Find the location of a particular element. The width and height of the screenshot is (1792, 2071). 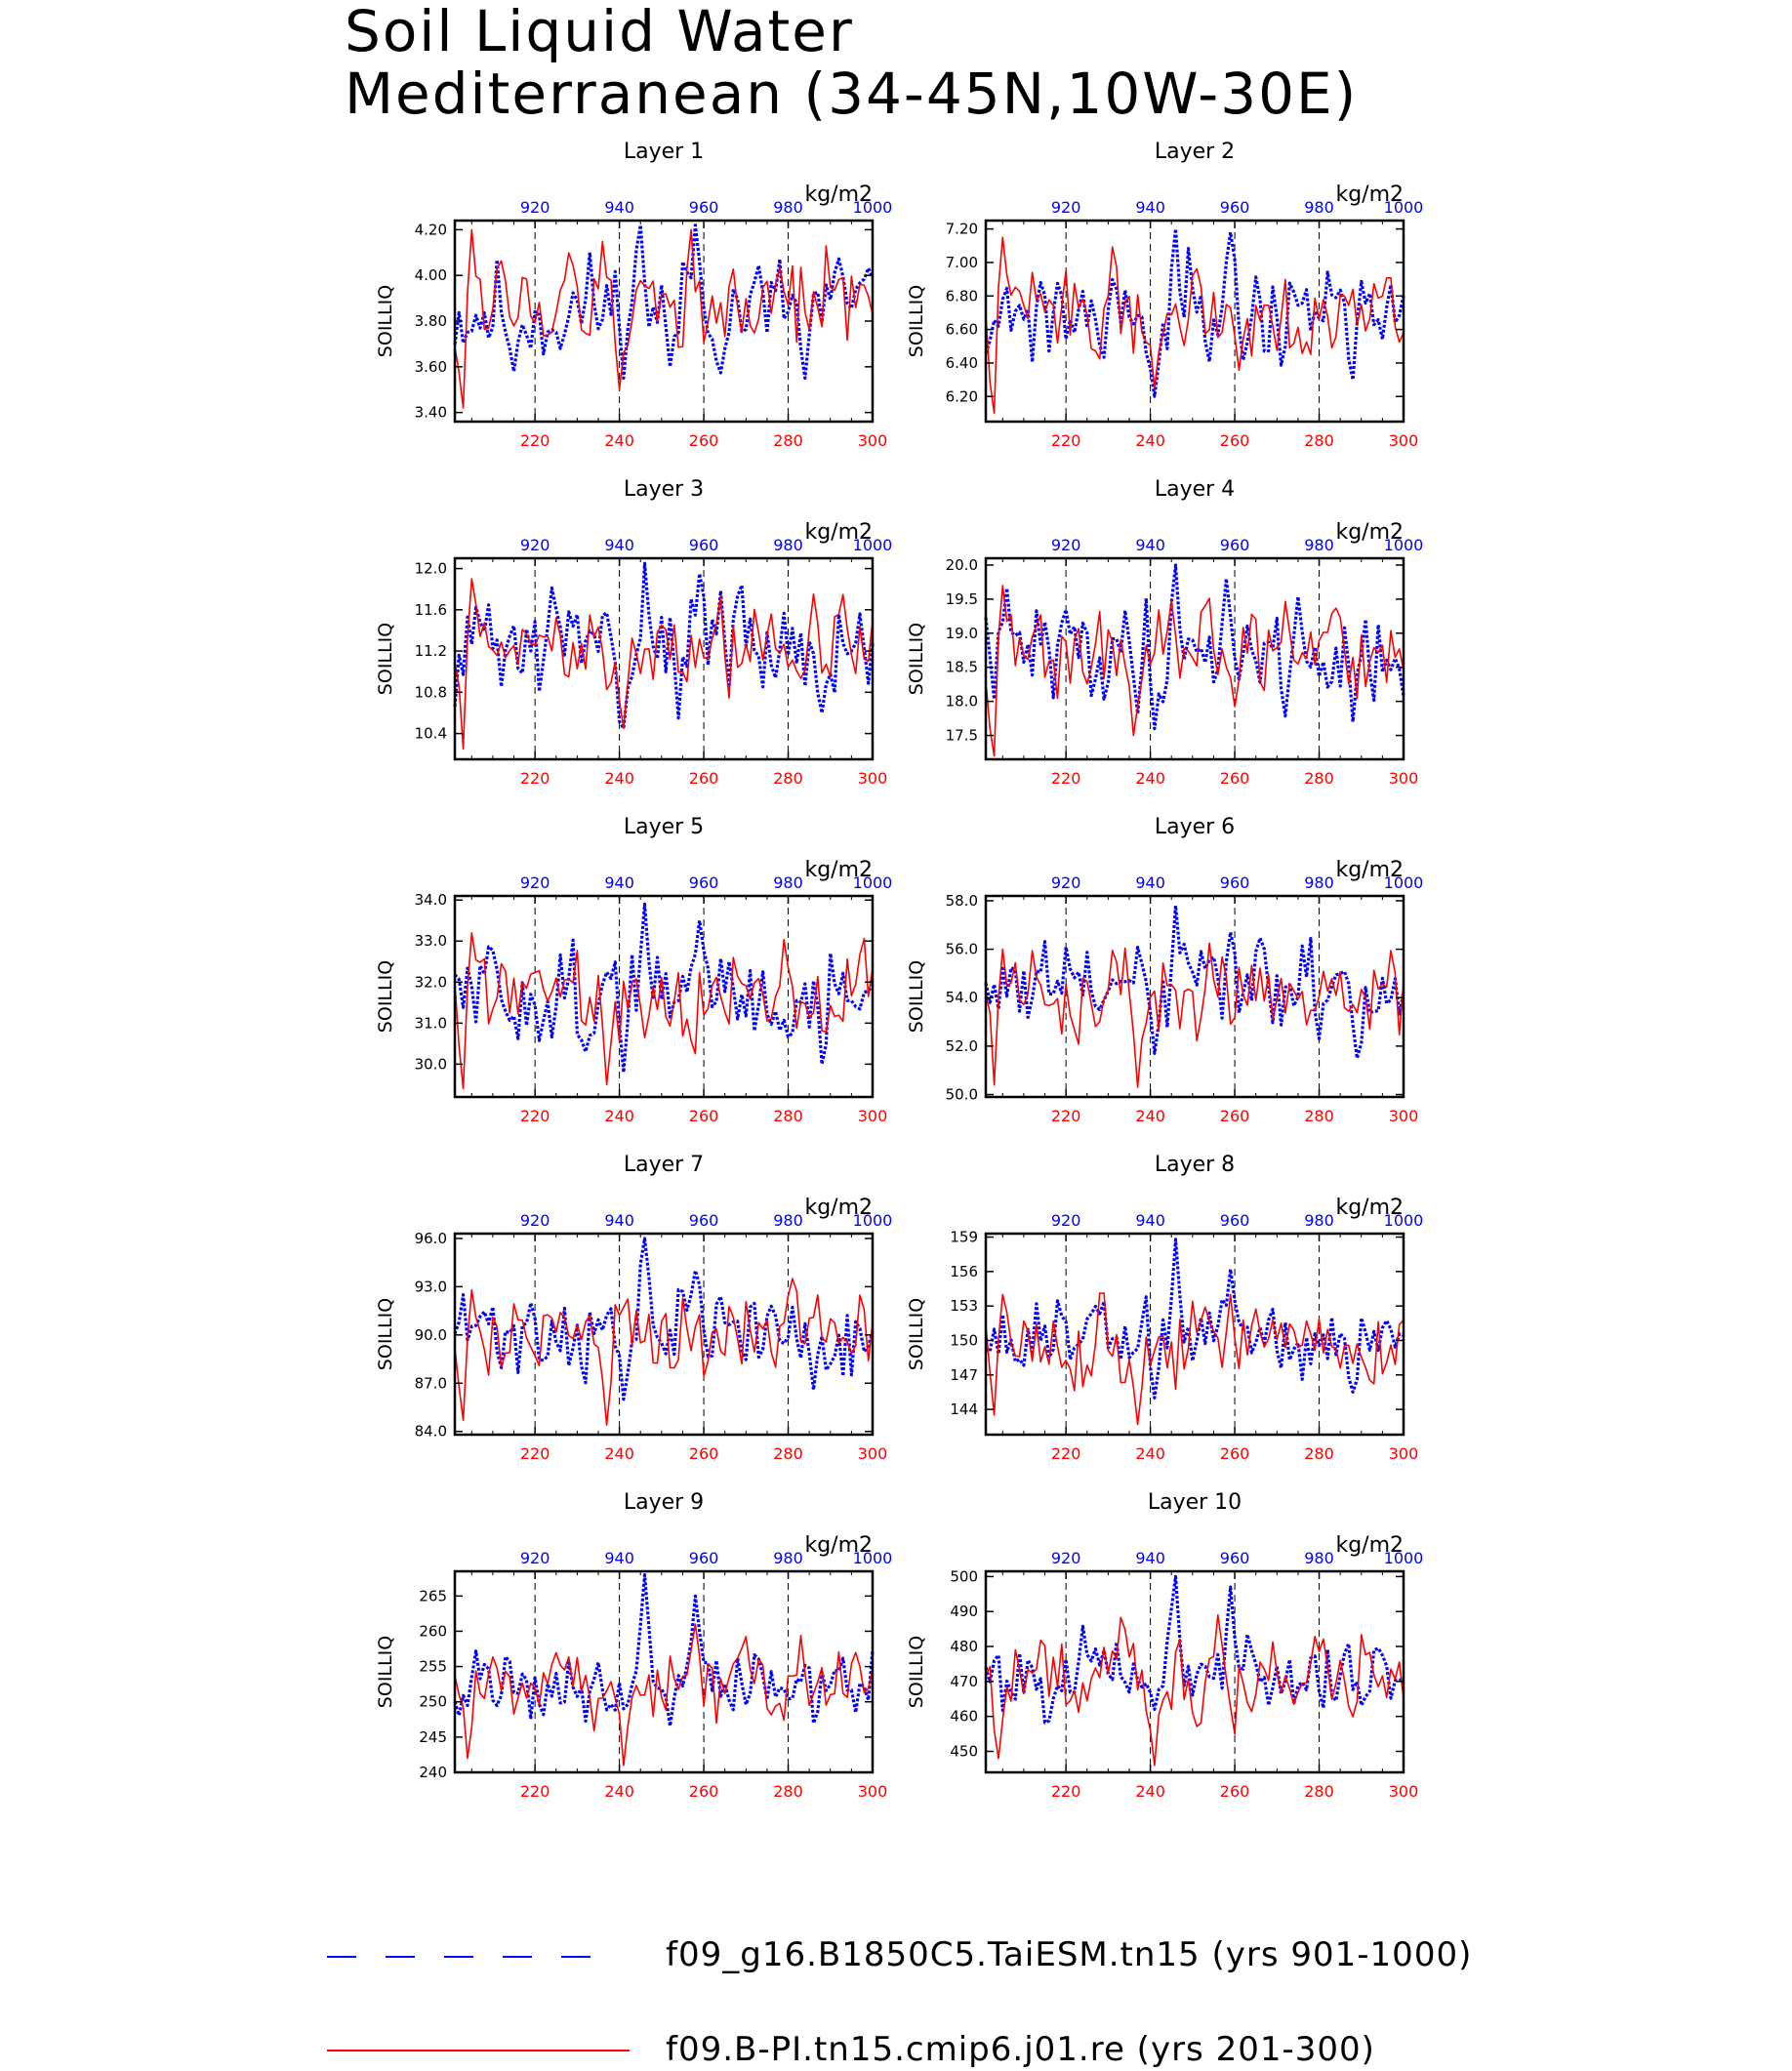

y-tick-label: 17.5 is located at coordinates (962, 736).